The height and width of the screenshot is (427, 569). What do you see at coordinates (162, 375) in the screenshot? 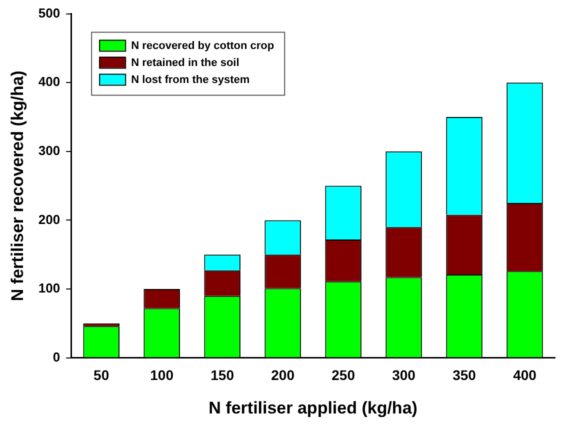
I see `x-tick-label: 100` at bounding box center [162, 375].